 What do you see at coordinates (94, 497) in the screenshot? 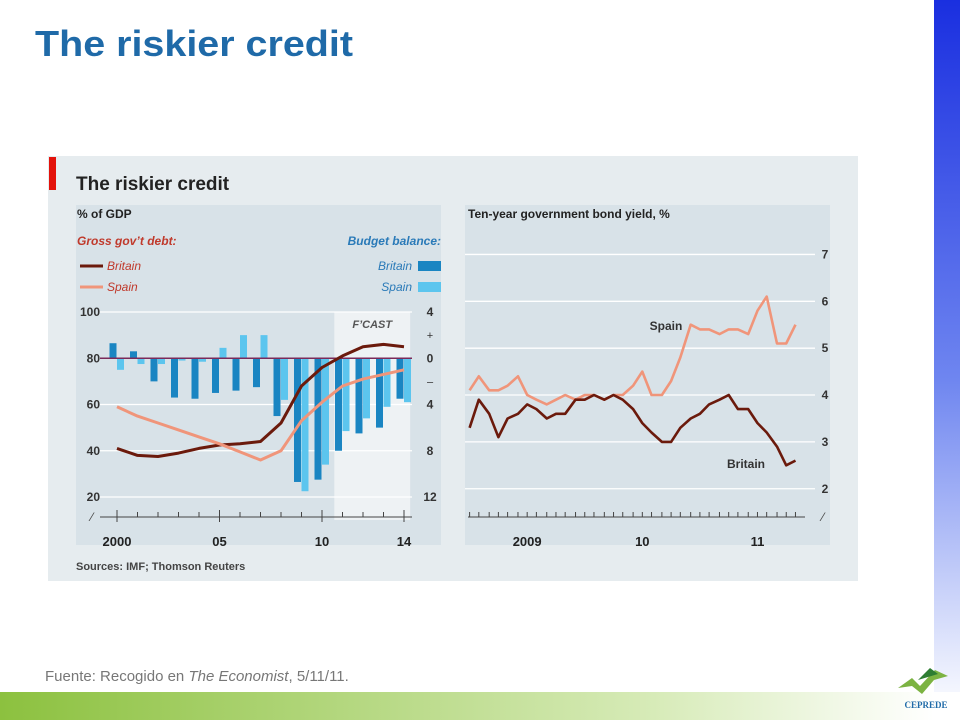
I see `y-tick-label: 20` at bounding box center [94, 497].